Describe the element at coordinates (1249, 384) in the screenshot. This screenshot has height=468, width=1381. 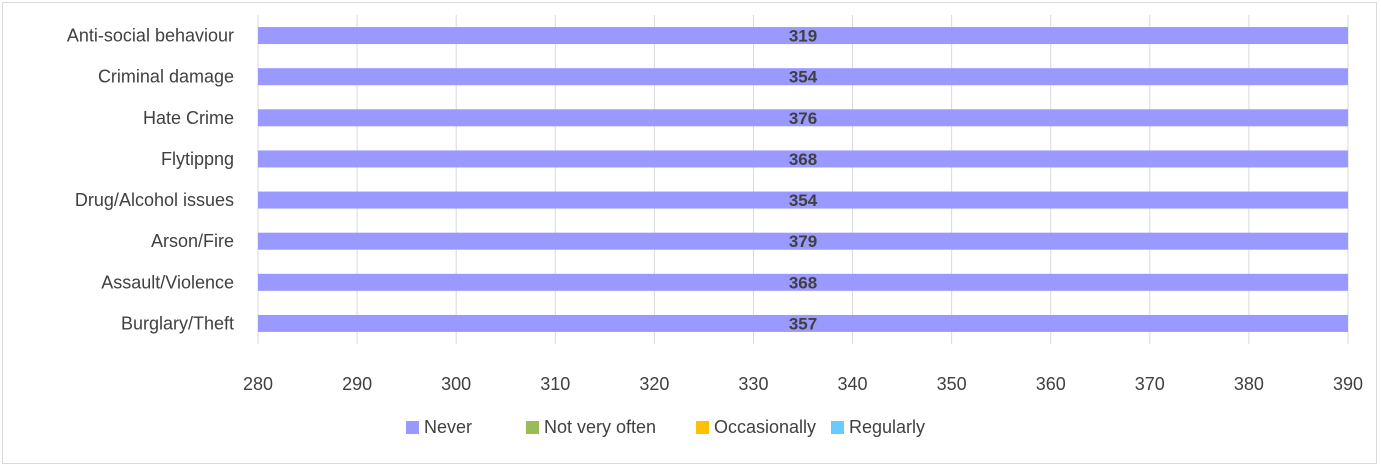
I see `x-tick-label: 380` at that location.